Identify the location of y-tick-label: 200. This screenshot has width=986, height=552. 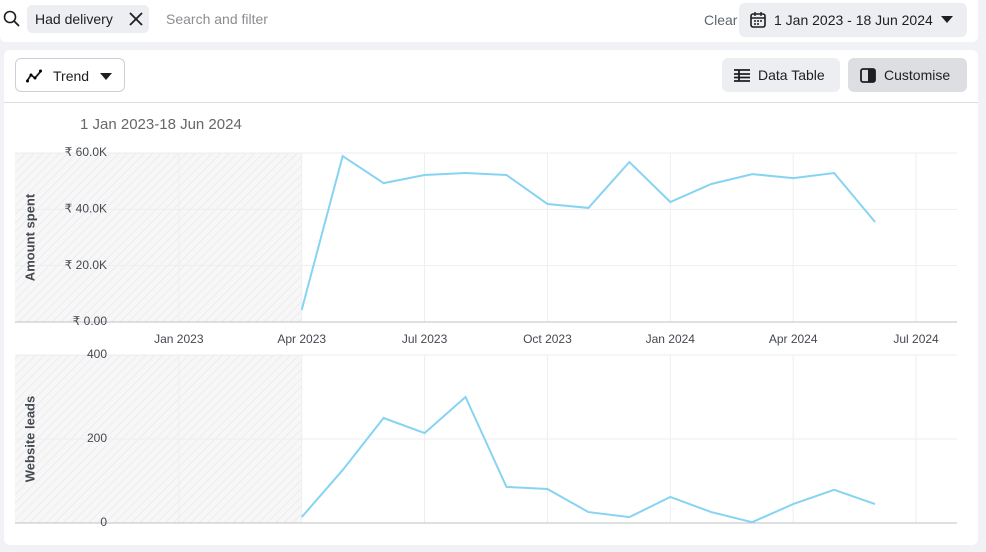
(97, 438).